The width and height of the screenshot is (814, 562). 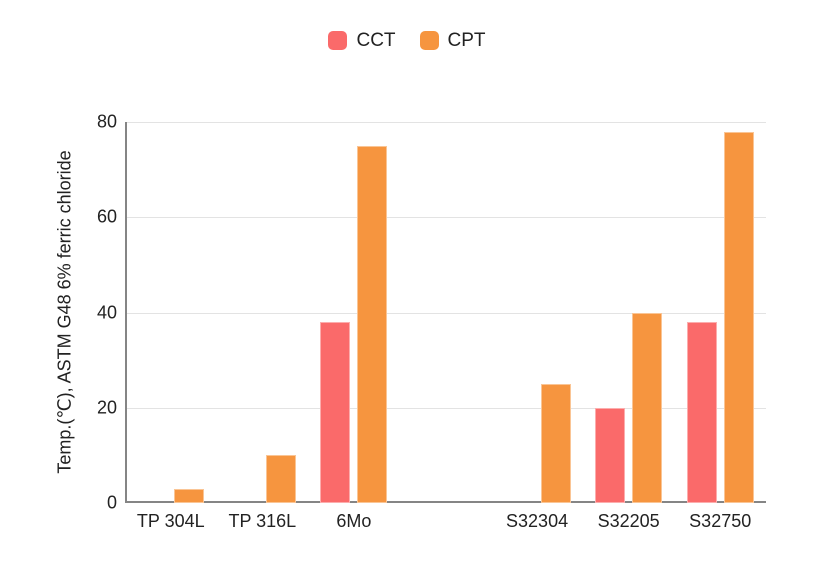 I want to click on legend-label-cpt: CPT, so click(x=466, y=40).